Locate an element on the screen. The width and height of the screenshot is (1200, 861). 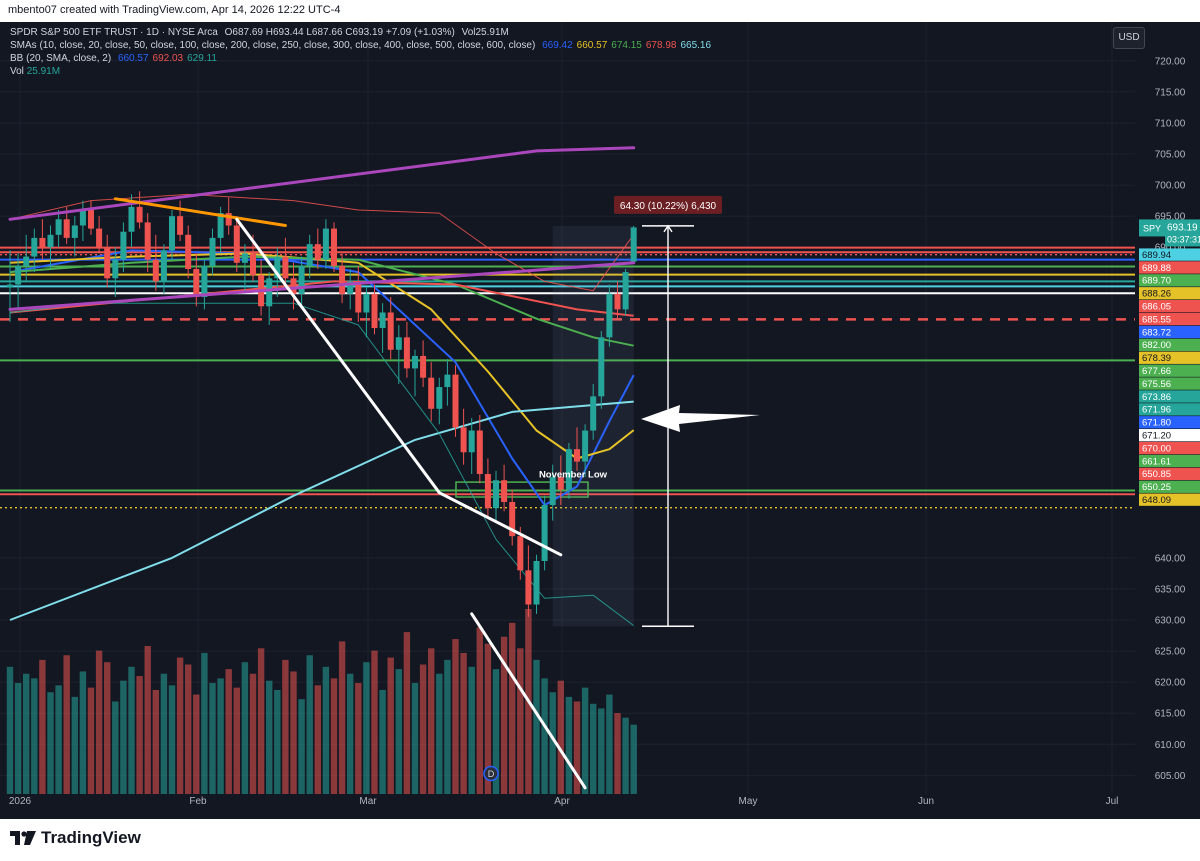
tradingview-logo: TradingView is located at coordinates (75, 838).